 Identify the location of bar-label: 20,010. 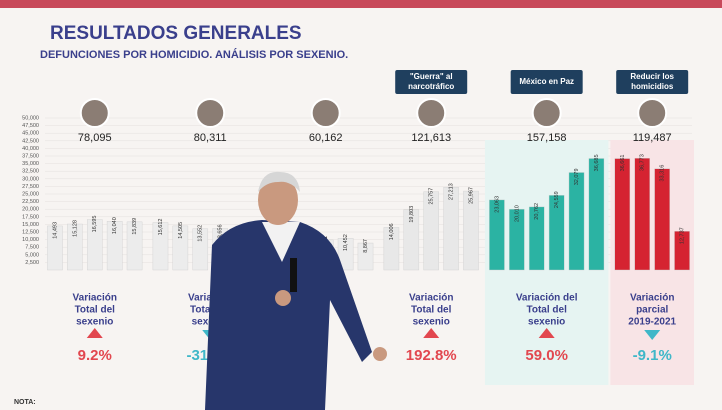
(517, 213).